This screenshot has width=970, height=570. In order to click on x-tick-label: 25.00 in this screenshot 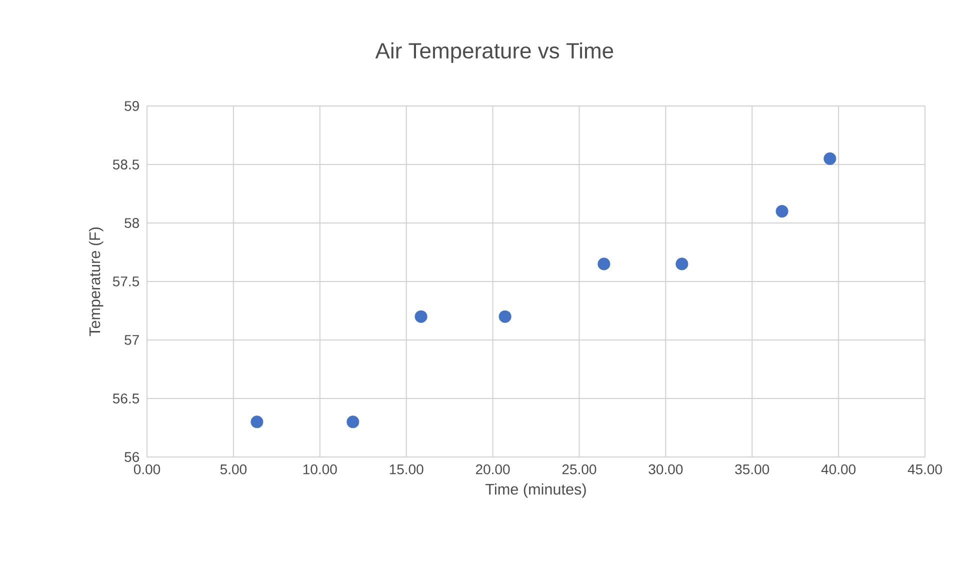, I will do `click(579, 469)`.